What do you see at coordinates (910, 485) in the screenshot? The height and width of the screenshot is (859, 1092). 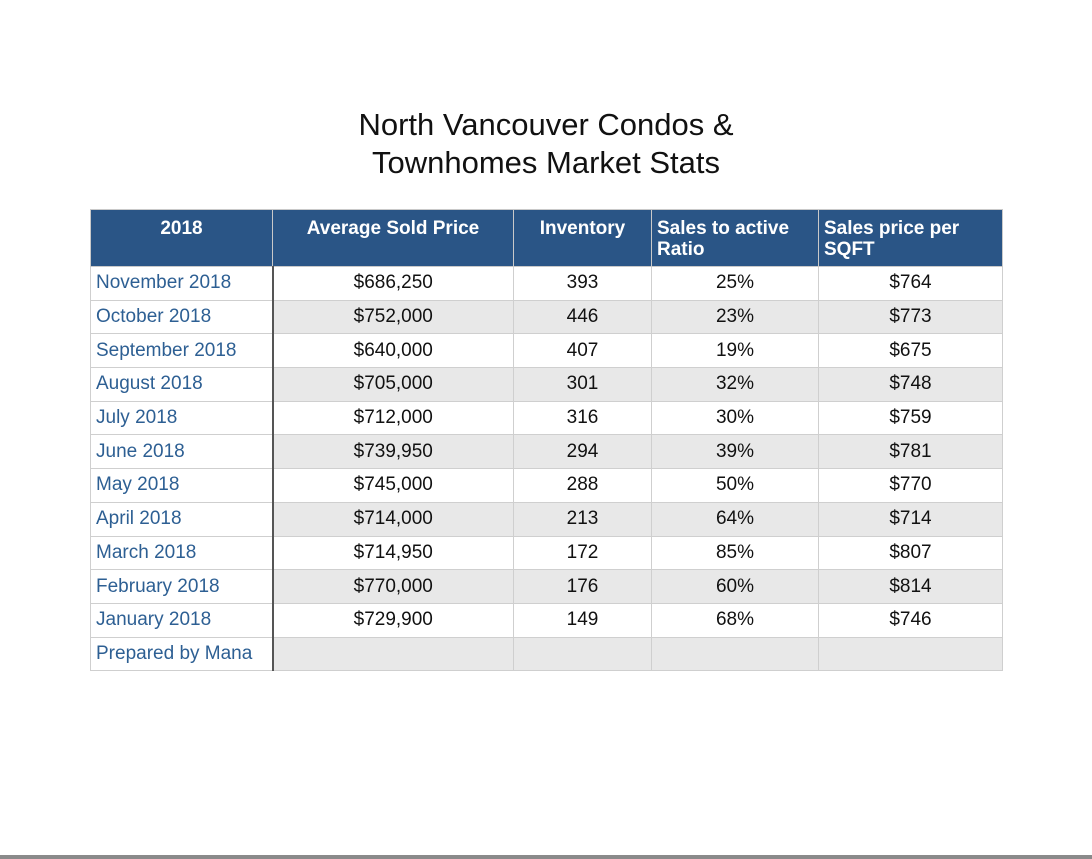 I see `sales-price-per-sqft-cell: $770` at bounding box center [910, 485].